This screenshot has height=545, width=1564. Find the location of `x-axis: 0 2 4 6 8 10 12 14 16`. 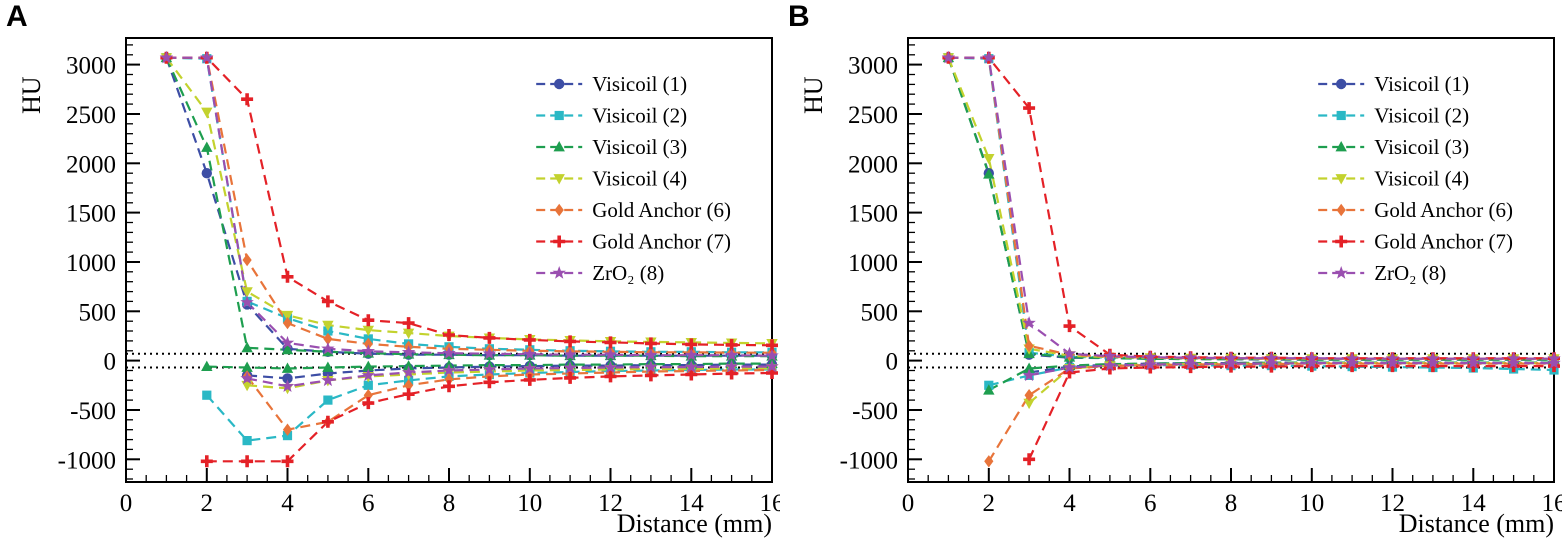

x-axis: 0 2 4 6 8 10 12 14 16 is located at coordinates (1233, 492).